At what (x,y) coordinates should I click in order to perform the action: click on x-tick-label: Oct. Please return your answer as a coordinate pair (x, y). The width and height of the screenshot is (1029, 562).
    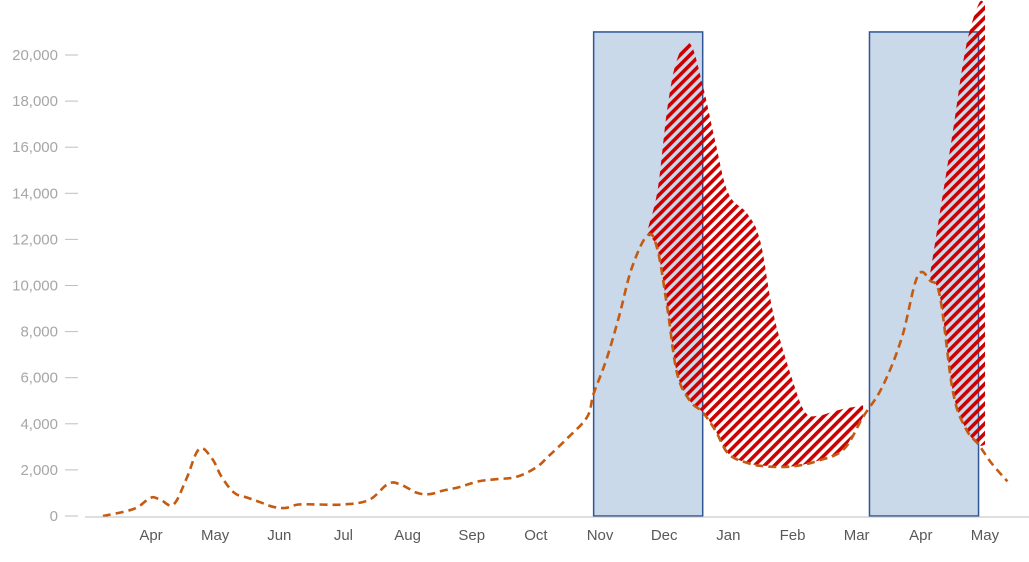
    Looking at the image, I should click on (536, 535).